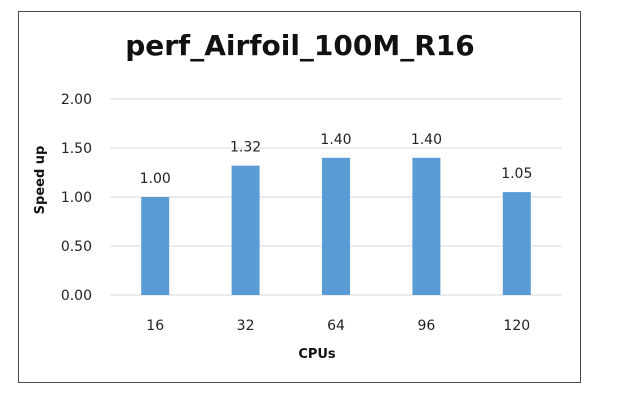 The width and height of the screenshot is (622, 401). What do you see at coordinates (336, 326) in the screenshot?
I see `x-tick-label: 64` at bounding box center [336, 326].